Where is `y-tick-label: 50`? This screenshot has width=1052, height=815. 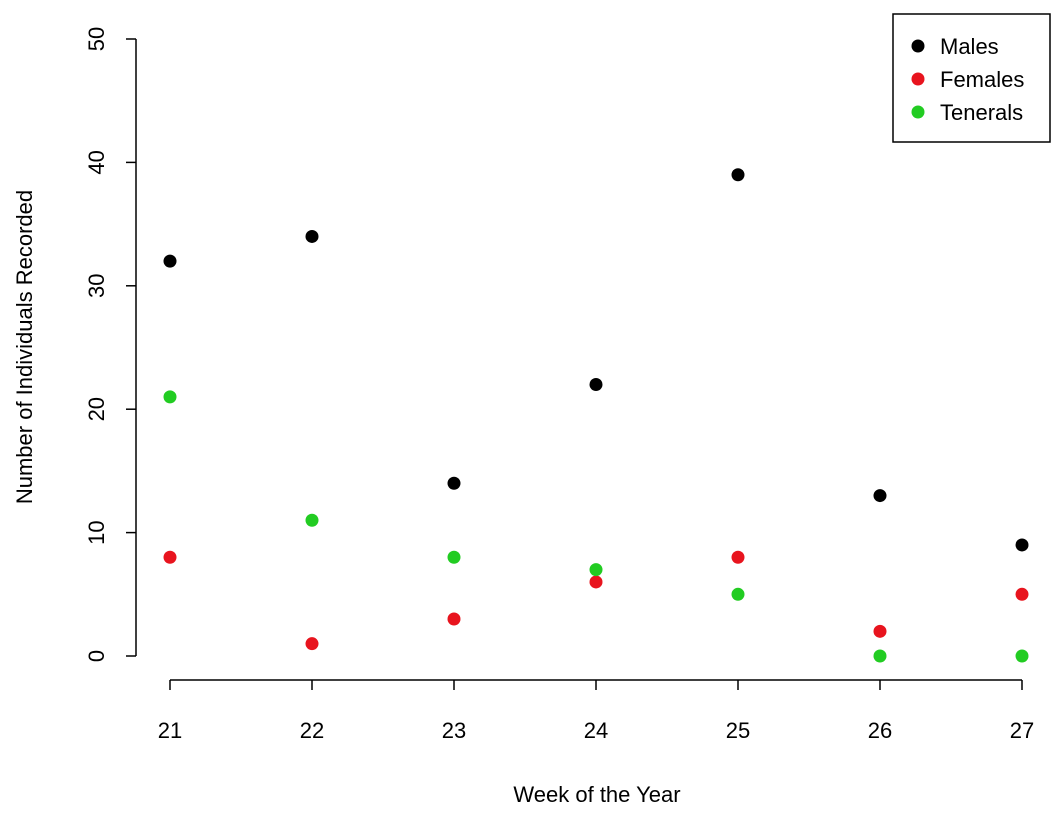
y-tick-label: 50 is located at coordinates (96, 39).